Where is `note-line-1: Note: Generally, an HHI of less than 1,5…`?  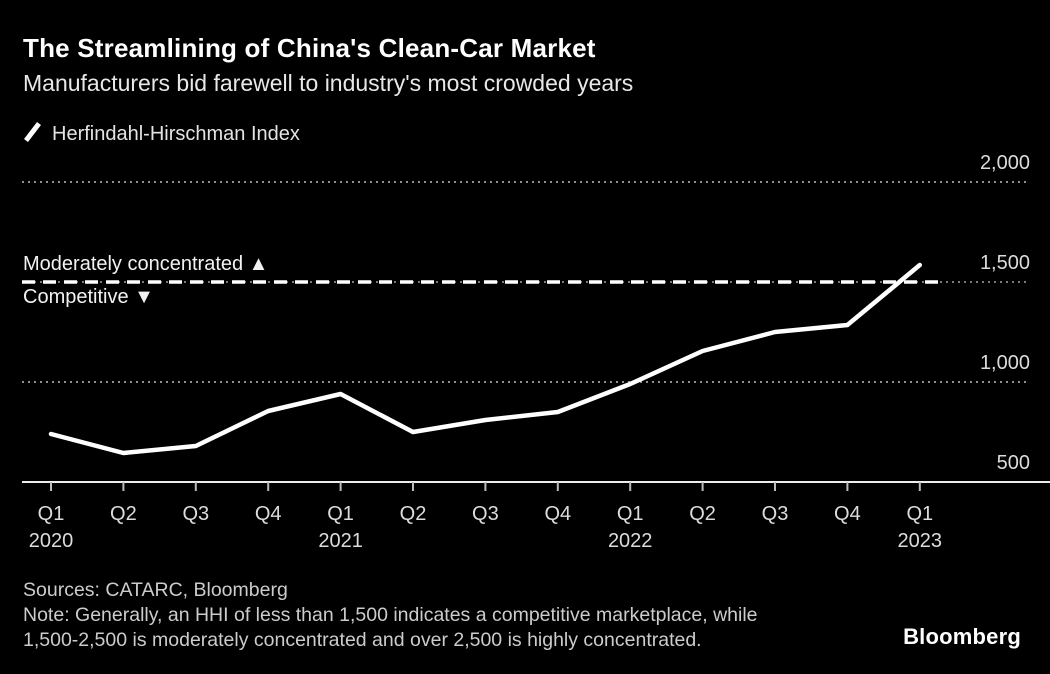 note-line-1: Note: Generally, an HHI of less than 1,5… is located at coordinates (390, 615).